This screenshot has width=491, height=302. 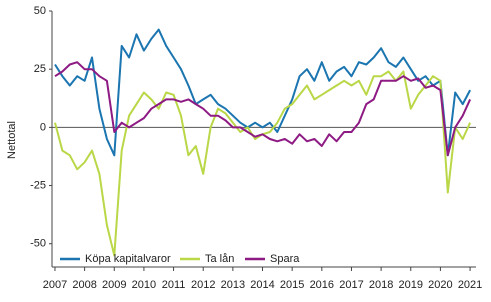 I want to click on x-tick-label: 2009, so click(x=114, y=285).